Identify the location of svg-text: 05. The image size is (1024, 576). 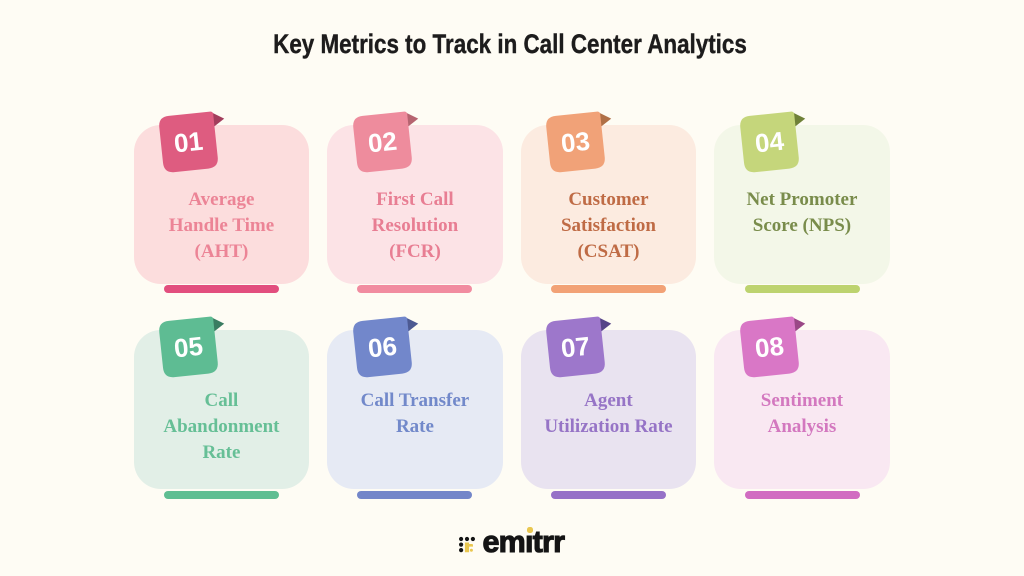
(189, 347).